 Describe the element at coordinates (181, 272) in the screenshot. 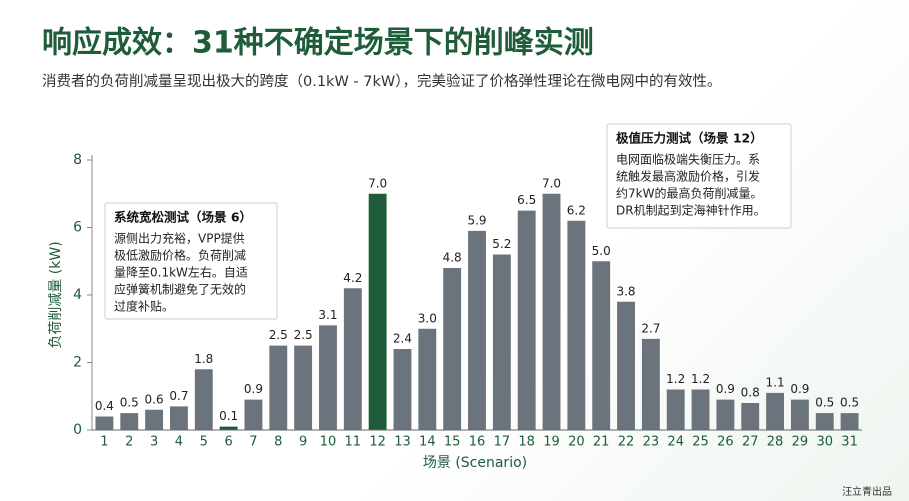

I see `annotation-text: 量降至0.1kW左右。自适` at that location.